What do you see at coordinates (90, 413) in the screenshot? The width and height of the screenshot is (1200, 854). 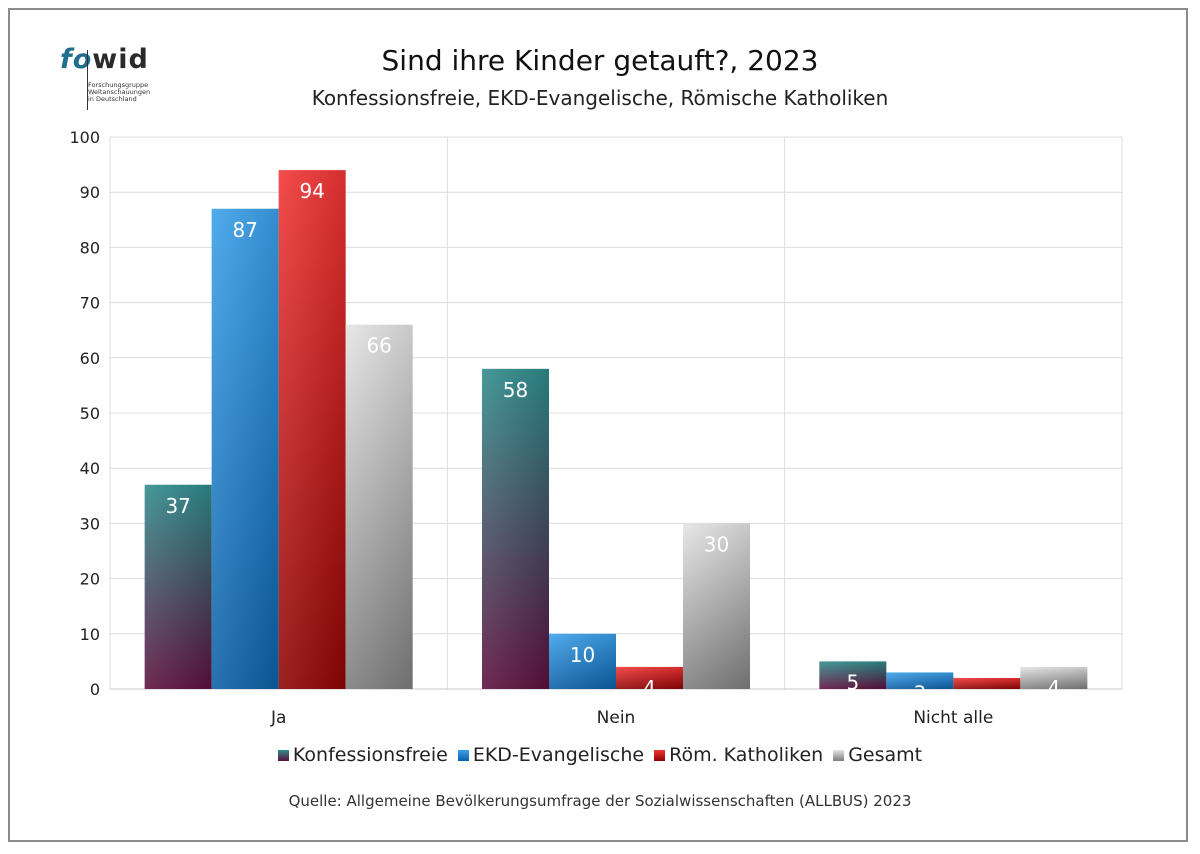 I see `y-tick-label: 50` at bounding box center [90, 413].